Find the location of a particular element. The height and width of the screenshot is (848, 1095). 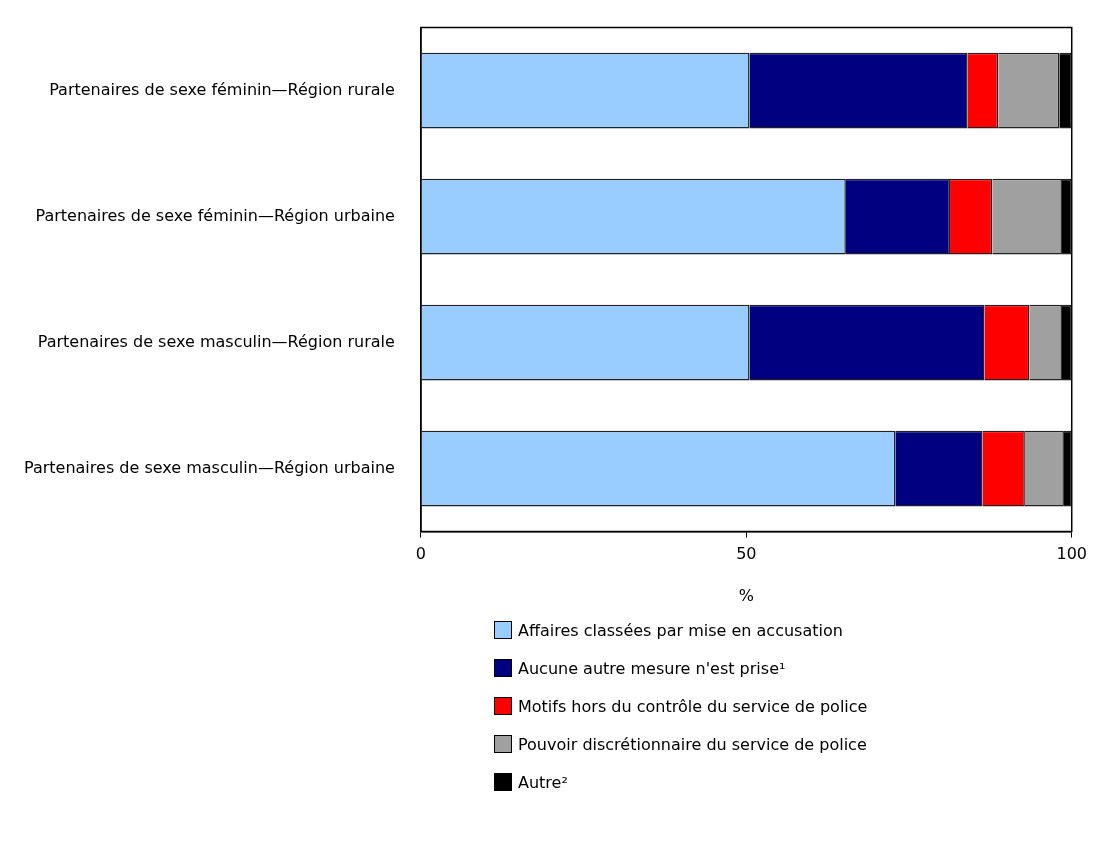

legend-label: Aucune autre mesure n'est prise¹ is located at coordinates (652, 668).